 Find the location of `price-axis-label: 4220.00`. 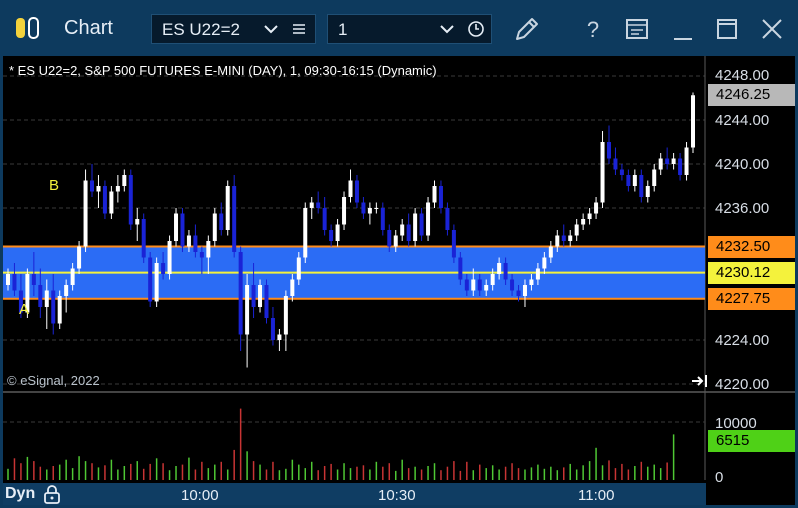

price-axis-label: 4220.00 is located at coordinates (742, 384).